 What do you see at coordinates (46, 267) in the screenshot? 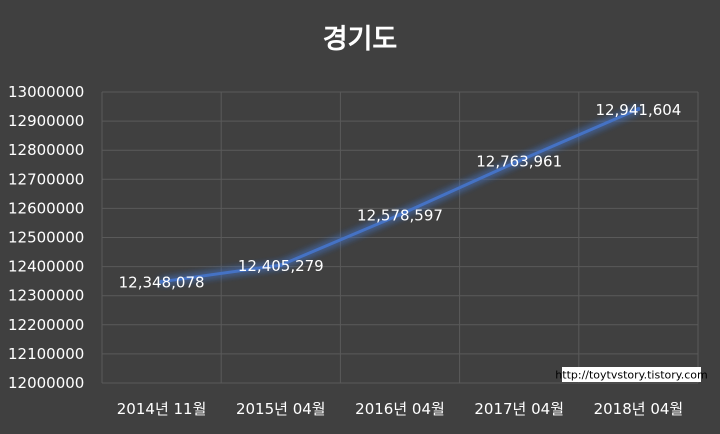
I see `y-tick-label: 12400000` at bounding box center [46, 267].